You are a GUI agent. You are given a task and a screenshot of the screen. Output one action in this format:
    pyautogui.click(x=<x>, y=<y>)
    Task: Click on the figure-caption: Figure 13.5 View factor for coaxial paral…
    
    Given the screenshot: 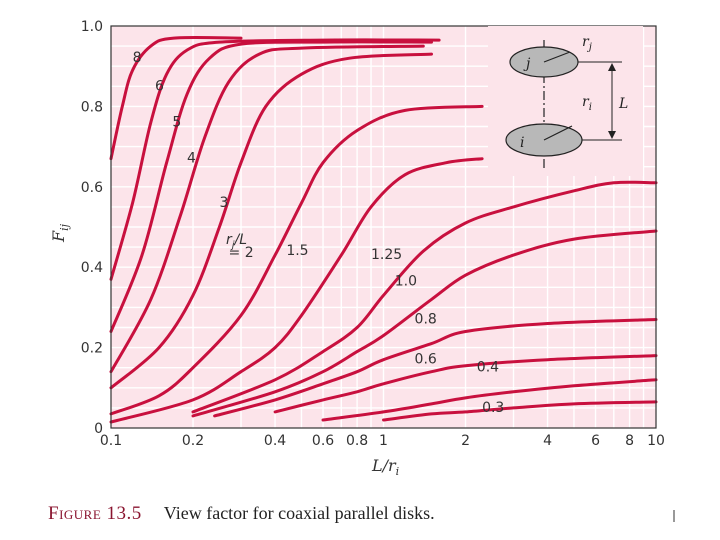 What is the action you would take?
    pyautogui.click(x=241, y=514)
    